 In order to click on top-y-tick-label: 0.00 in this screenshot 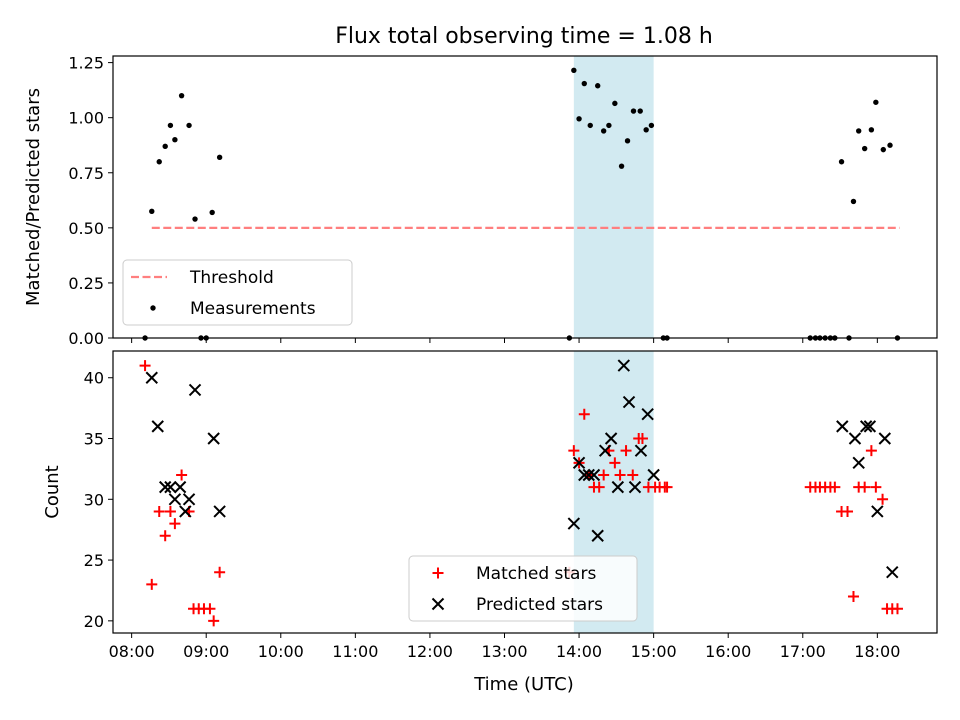, I will do `click(86, 338)`.